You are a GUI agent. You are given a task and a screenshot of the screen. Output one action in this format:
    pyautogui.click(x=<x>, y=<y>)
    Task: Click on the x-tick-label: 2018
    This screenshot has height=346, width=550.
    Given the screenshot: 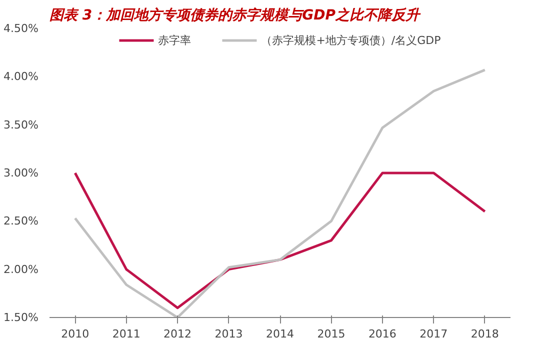 What is the action you would take?
    pyautogui.click(x=484, y=334)
    